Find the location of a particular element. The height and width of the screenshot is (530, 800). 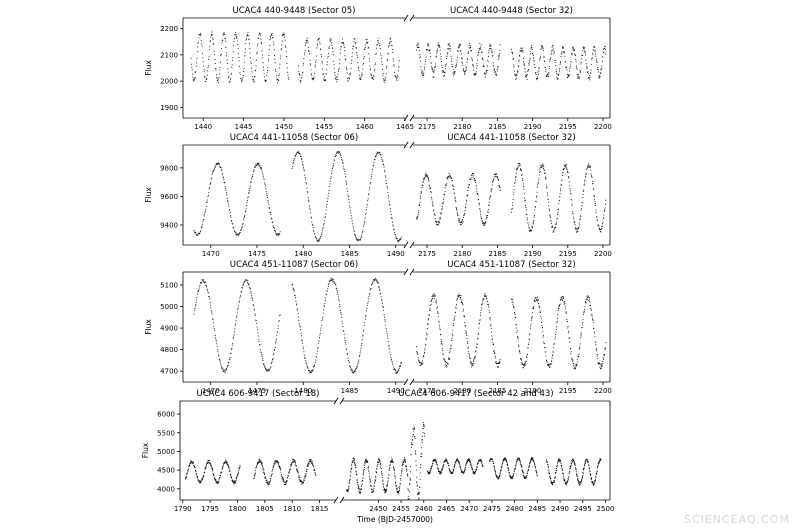

panel-title: UCAC4 451-11087 (Sector 32) is located at coordinates (511, 265).